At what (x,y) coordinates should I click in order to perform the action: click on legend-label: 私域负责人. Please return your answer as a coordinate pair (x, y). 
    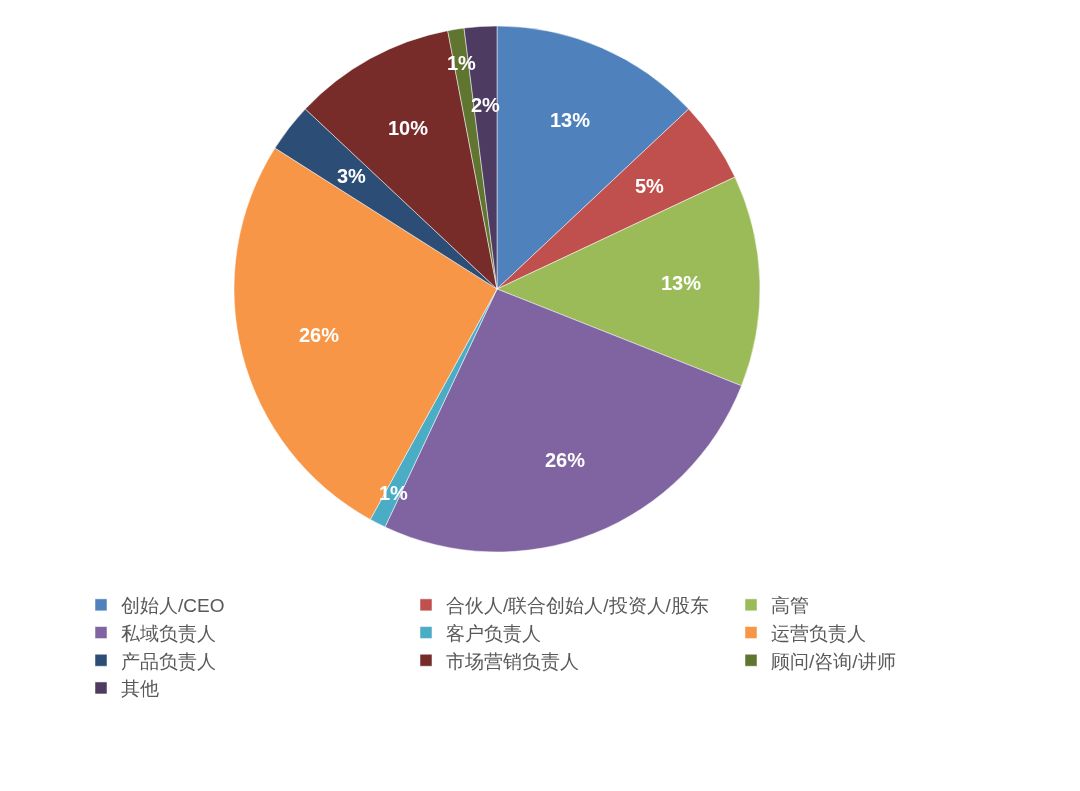
    Looking at the image, I should click on (168, 633).